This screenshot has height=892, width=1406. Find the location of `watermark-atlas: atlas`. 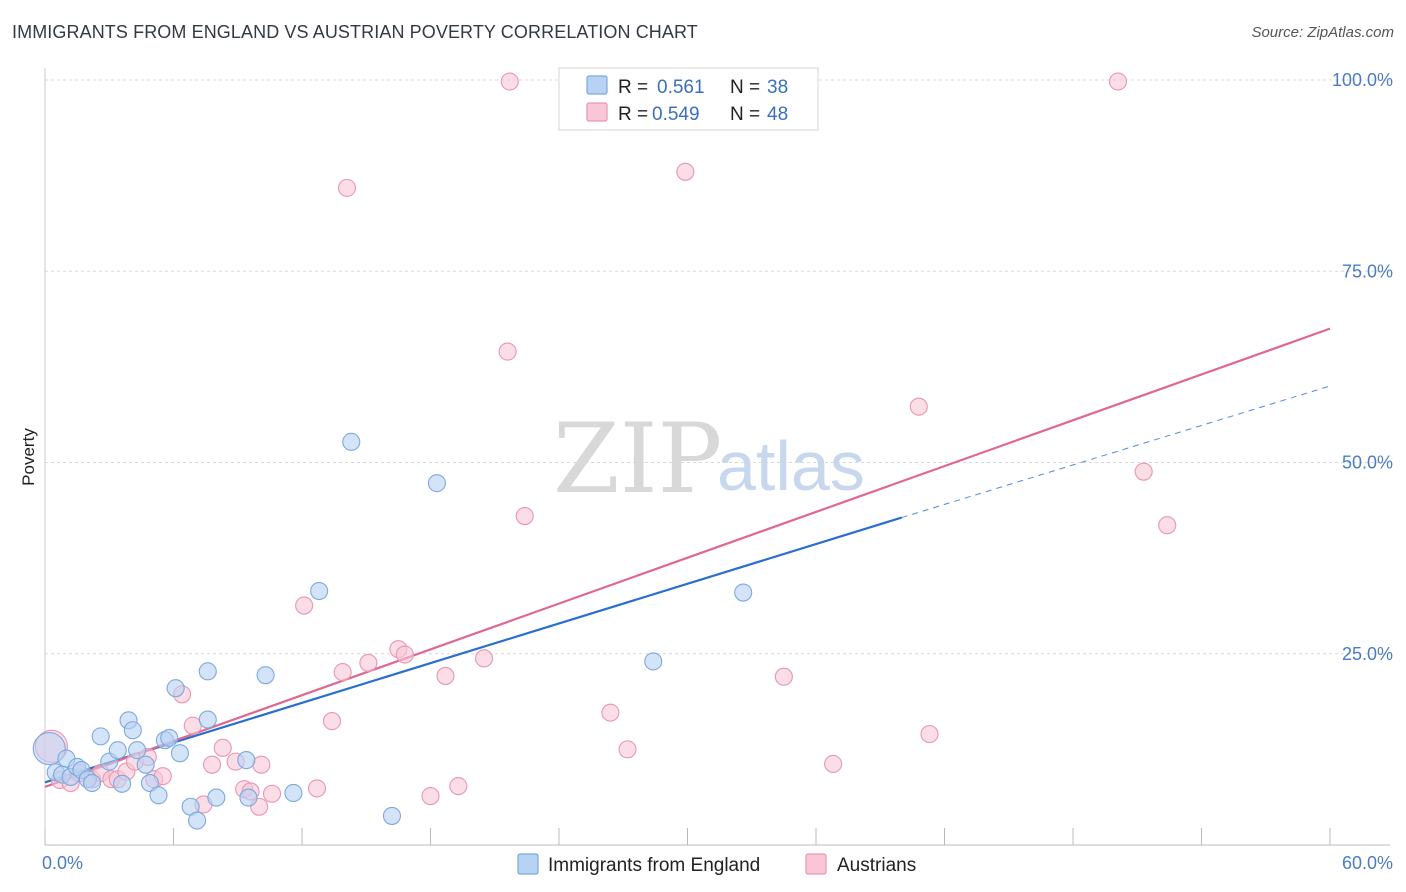

watermark-atlas: atlas is located at coordinates (791, 466).